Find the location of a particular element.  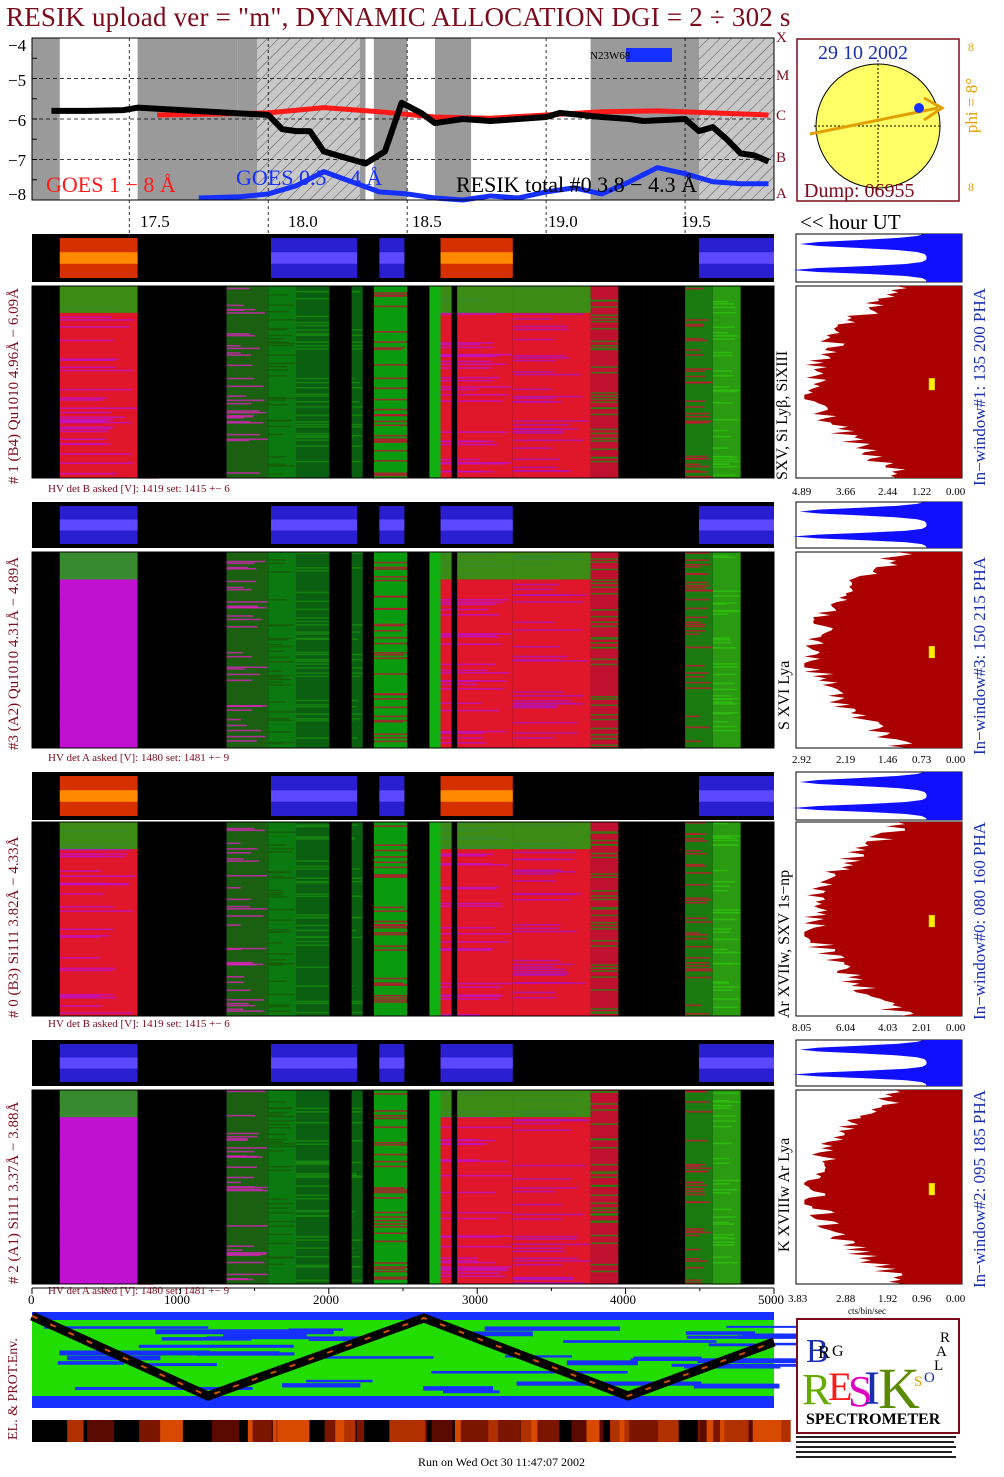

spectrogram-gap is located at coordinates (340, 919).